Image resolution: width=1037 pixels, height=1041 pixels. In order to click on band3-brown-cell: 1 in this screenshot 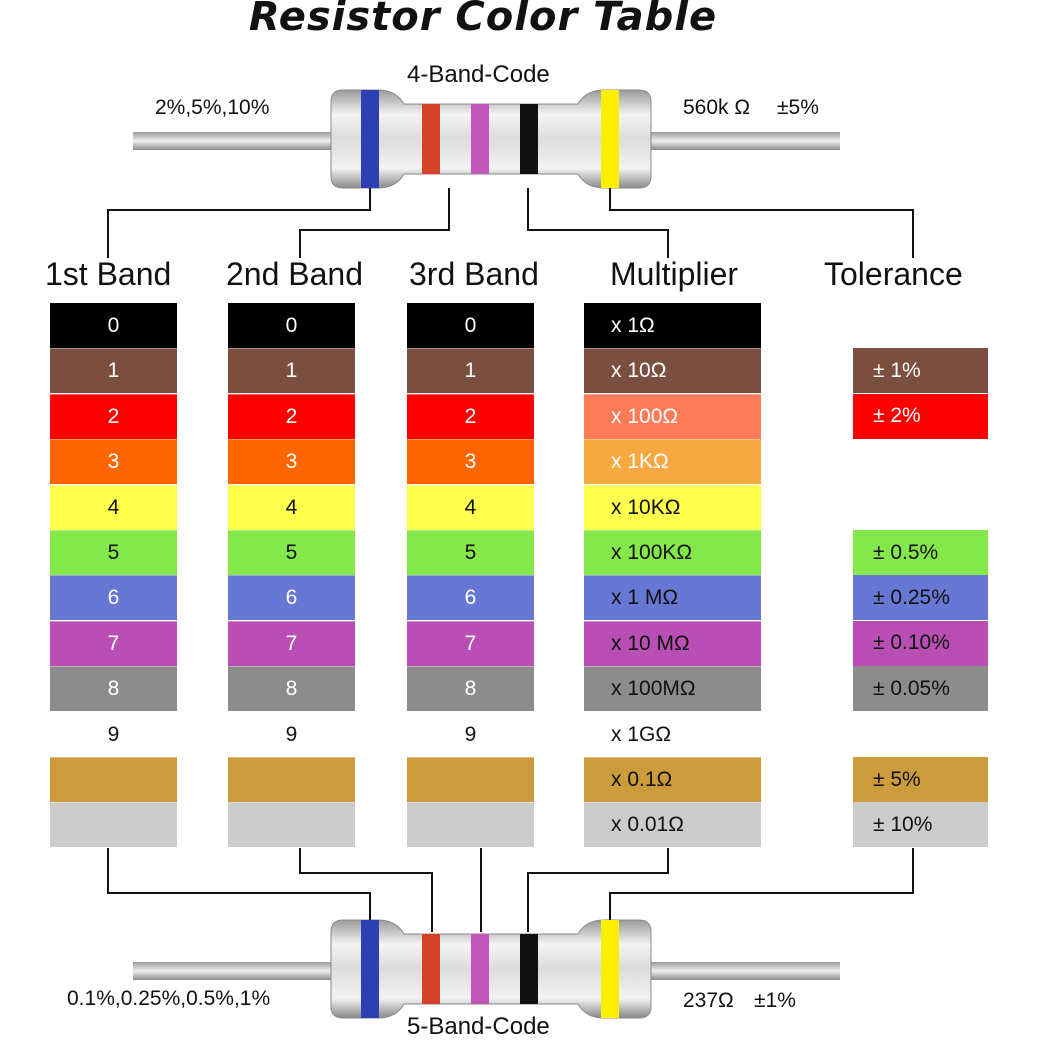, I will do `click(470, 371)`.